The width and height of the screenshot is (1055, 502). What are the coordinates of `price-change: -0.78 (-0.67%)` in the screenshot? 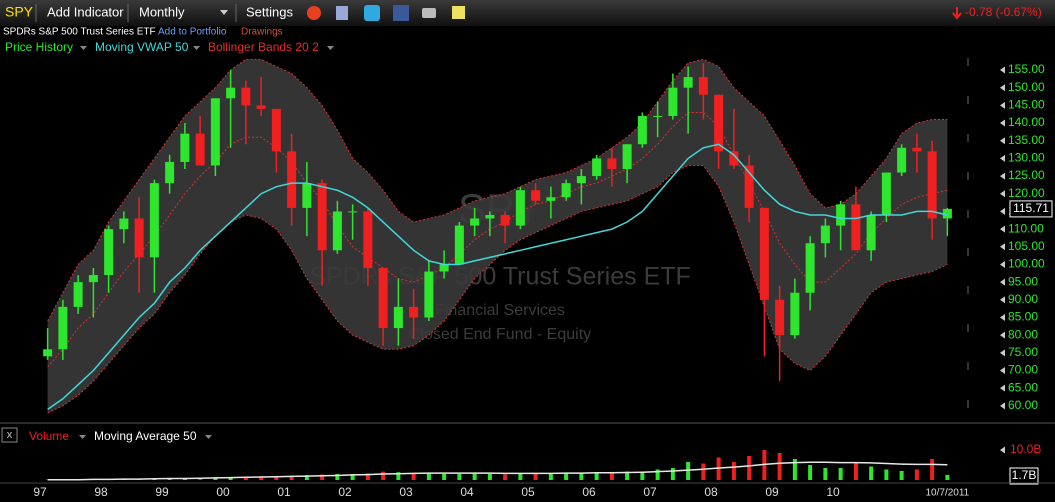 It's located at (1003, 12).